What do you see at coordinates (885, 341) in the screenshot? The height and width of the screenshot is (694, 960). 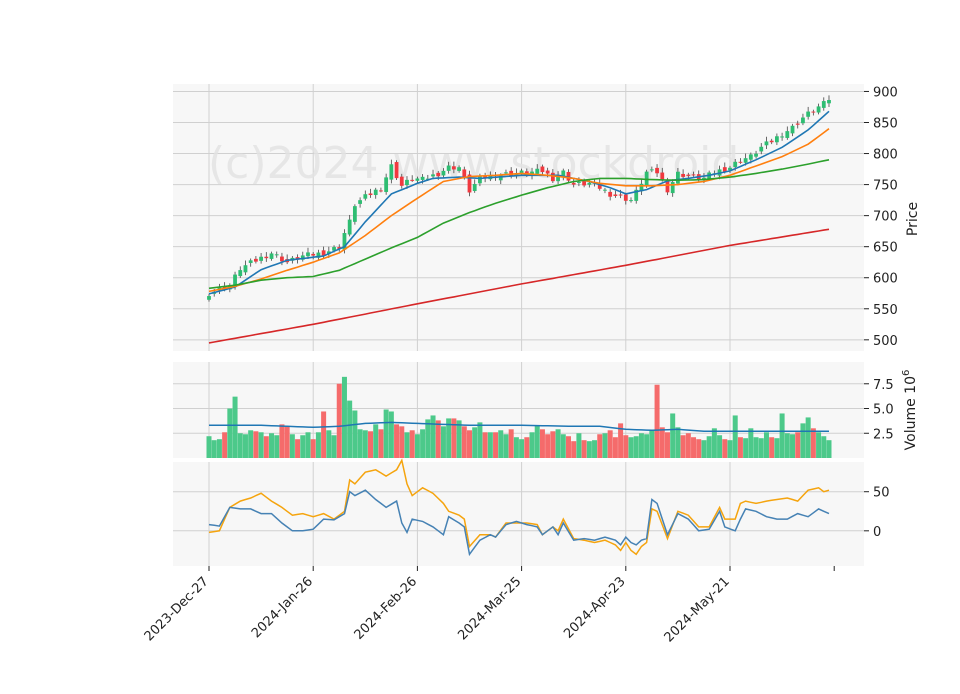 I see `price-tick-label: 500` at bounding box center [885, 341].